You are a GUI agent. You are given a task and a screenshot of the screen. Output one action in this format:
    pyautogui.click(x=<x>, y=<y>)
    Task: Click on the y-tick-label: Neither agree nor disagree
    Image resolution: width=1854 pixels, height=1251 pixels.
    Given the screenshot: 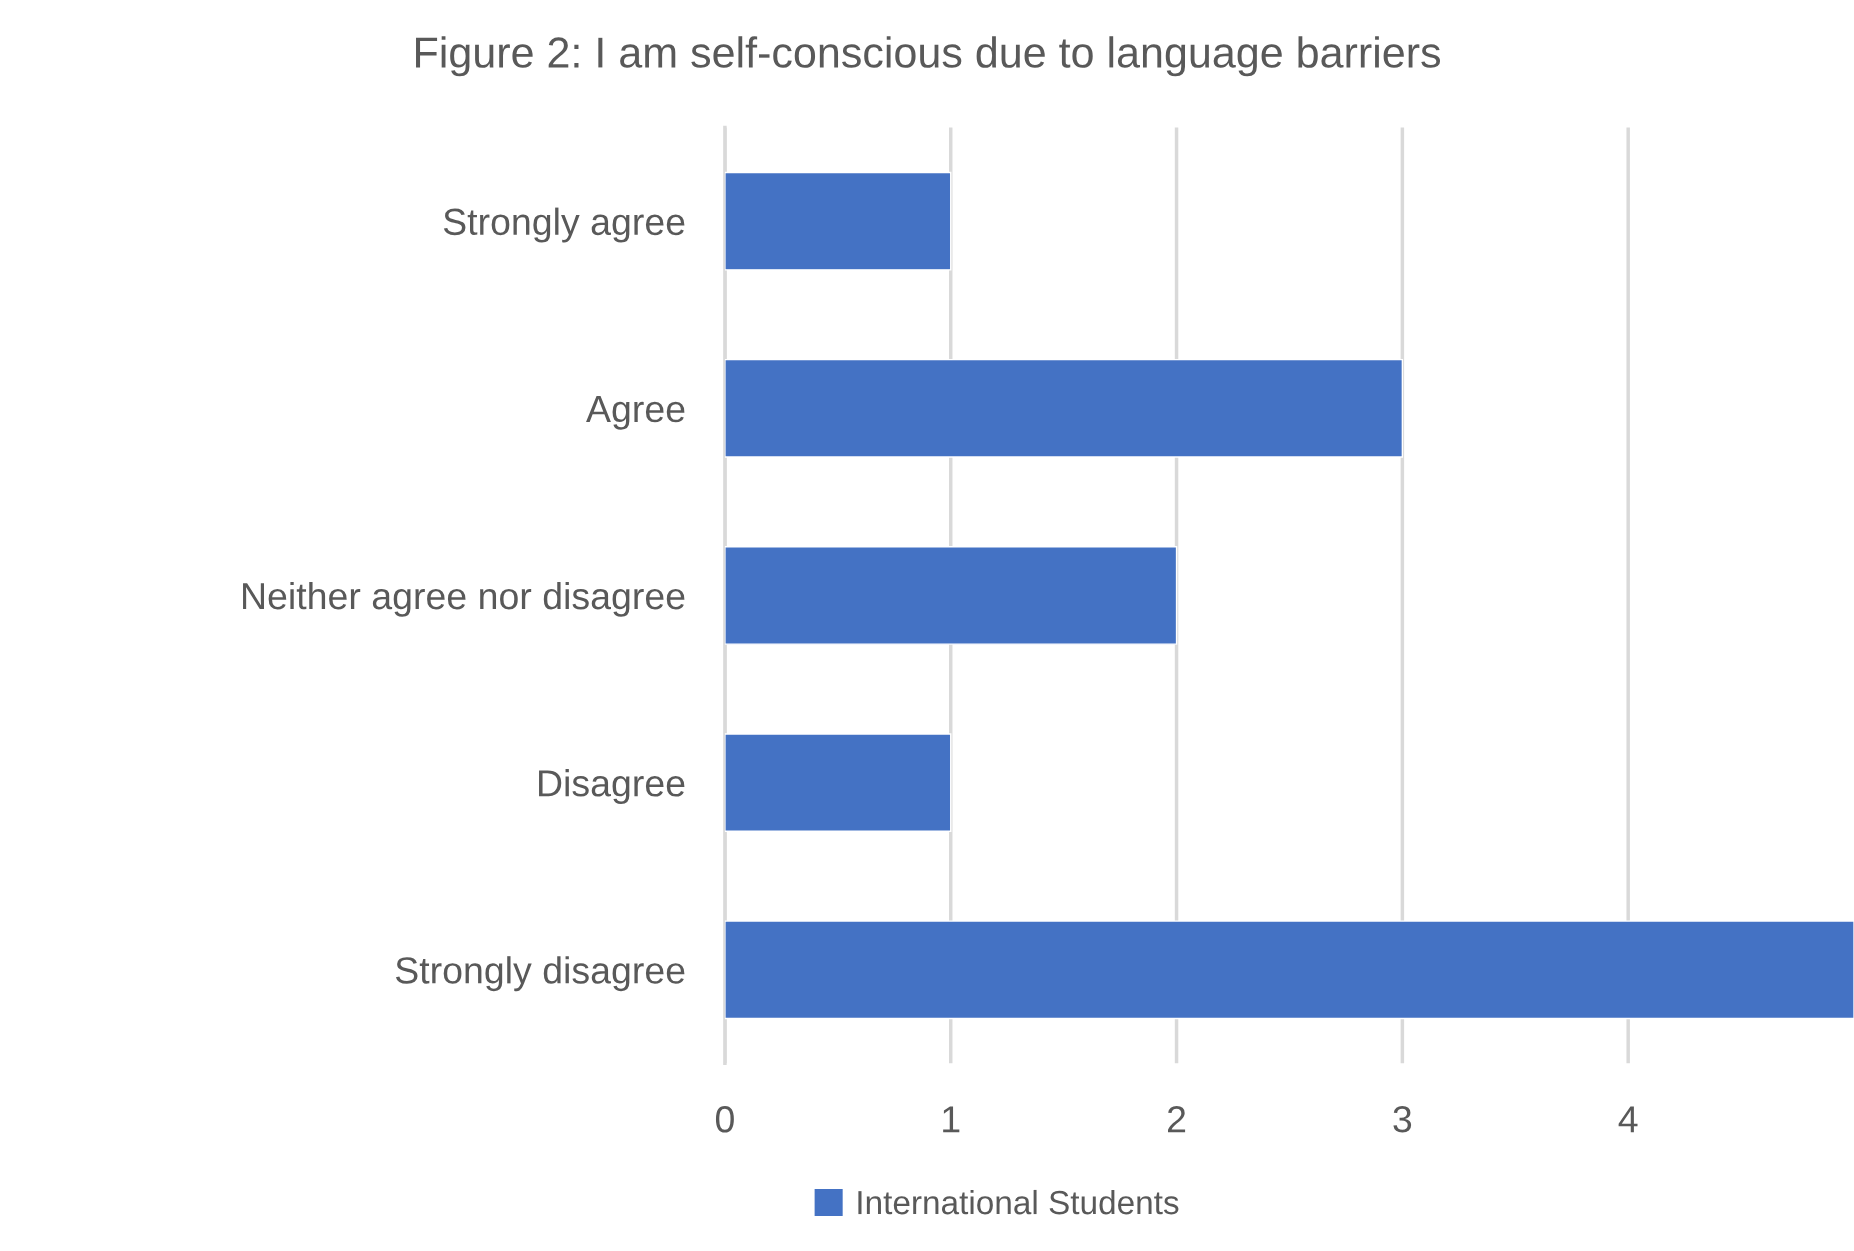 What is the action you would take?
    pyautogui.click(x=464, y=599)
    